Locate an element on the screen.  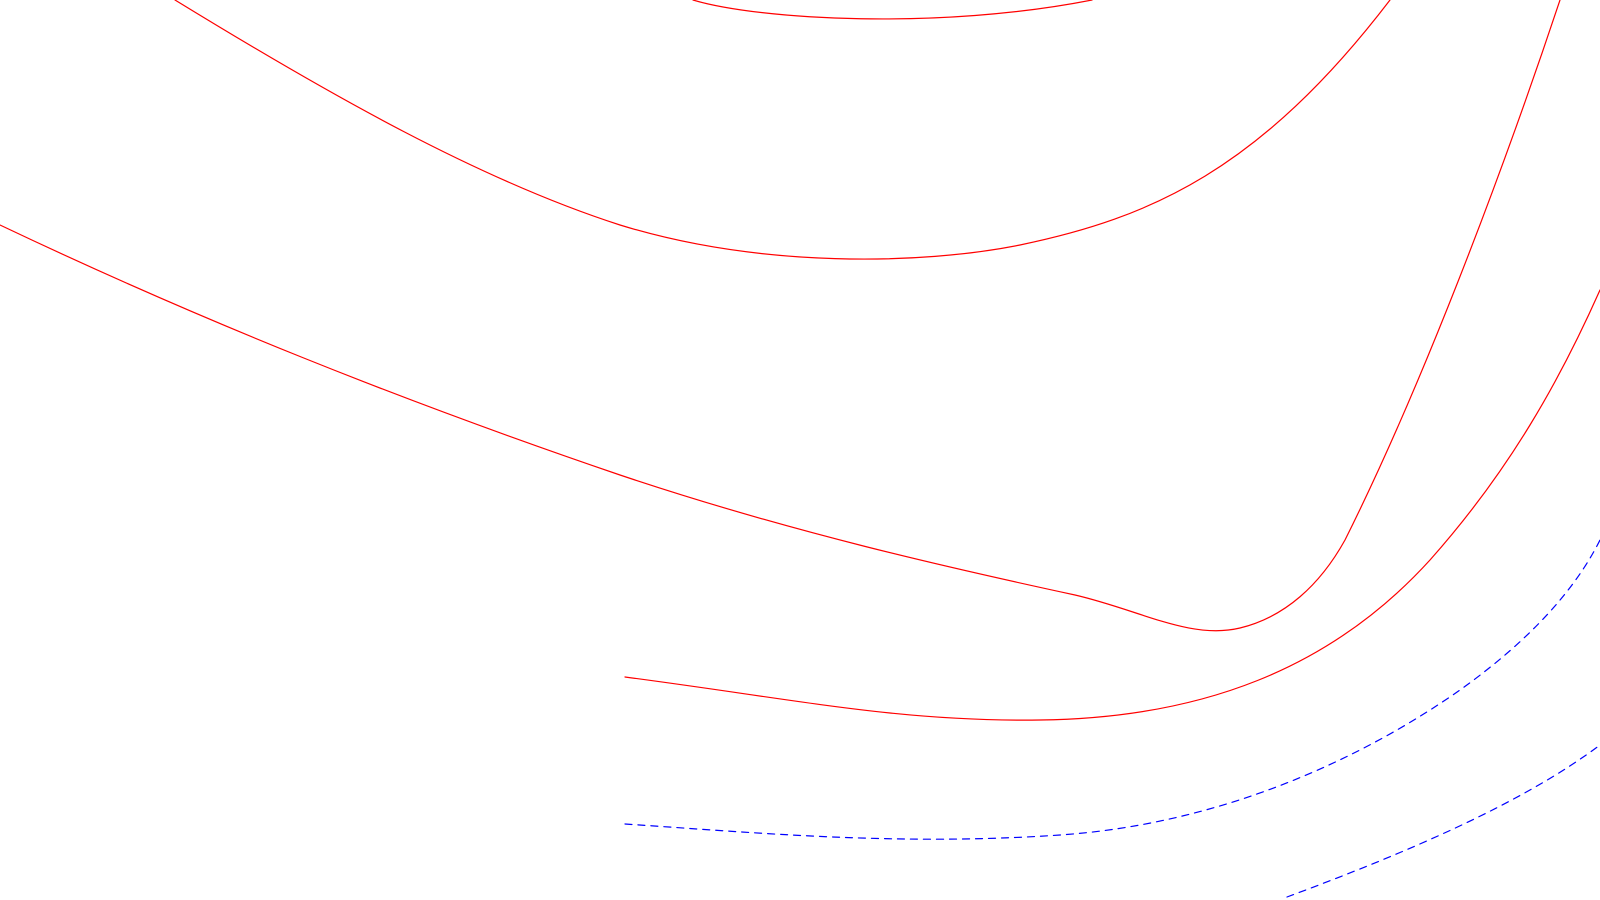
blue-dashed-curve-right is located at coordinates (1443, 821).